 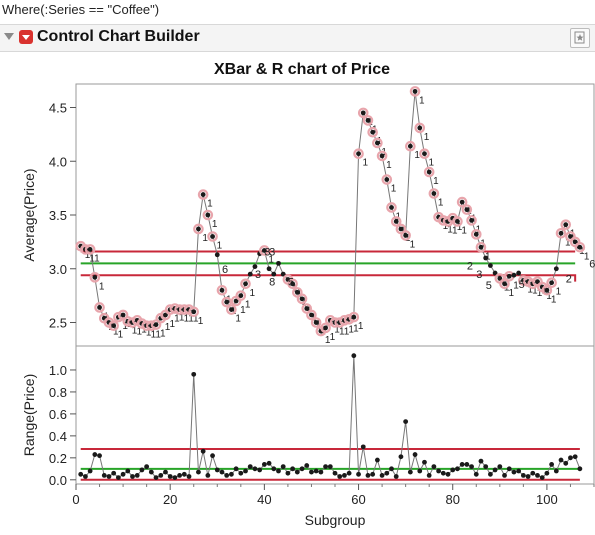 What do you see at coordinates (267, 253) in the screenshot?
I see `test-annotation: 3` at bounding box center [267, 253].